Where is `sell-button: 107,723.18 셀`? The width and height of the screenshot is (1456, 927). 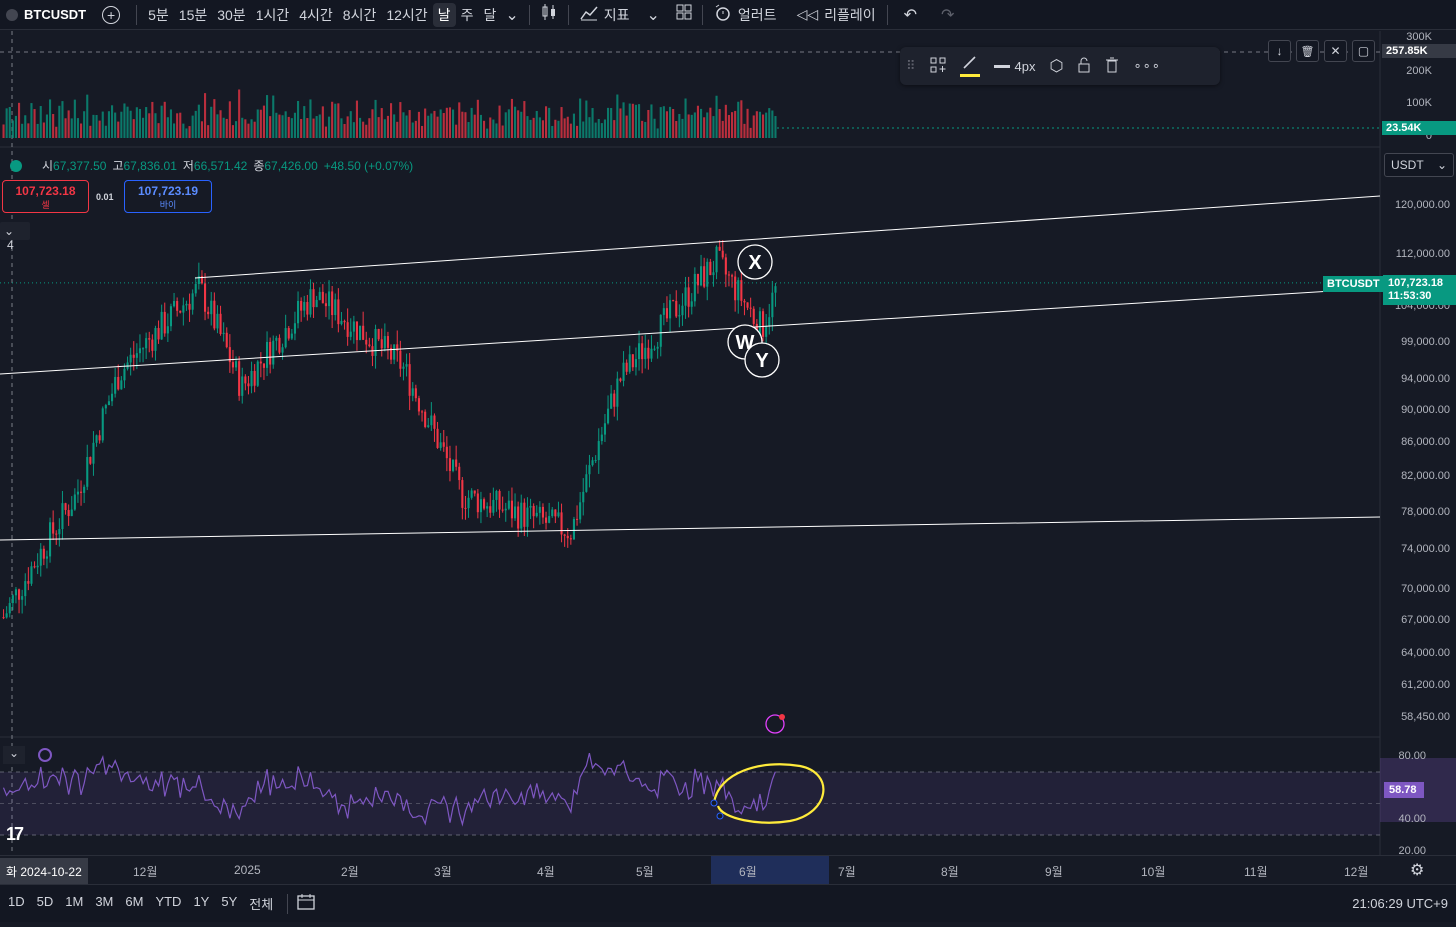
sell-button: 107,723.18 셀 is located at coordinates (45, 196).